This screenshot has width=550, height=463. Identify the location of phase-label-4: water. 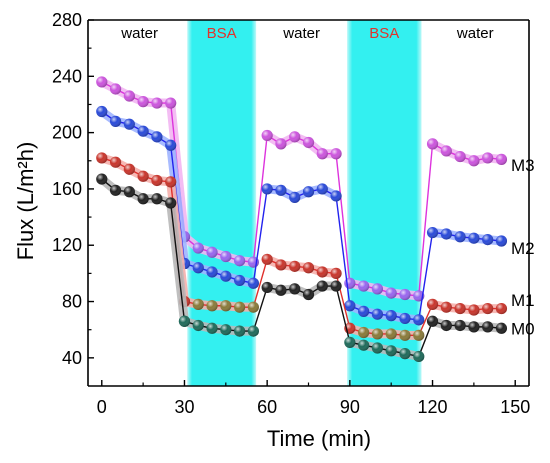
(475, 33).